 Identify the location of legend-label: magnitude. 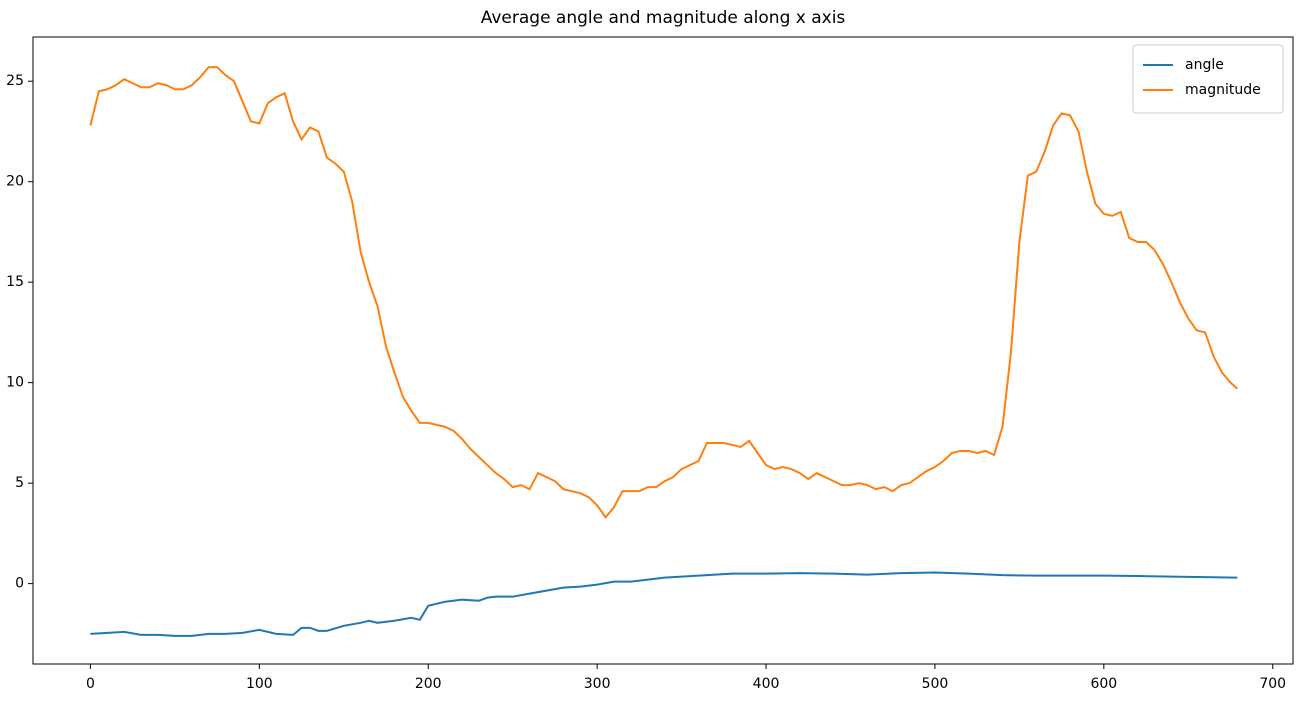
(1223, 90).